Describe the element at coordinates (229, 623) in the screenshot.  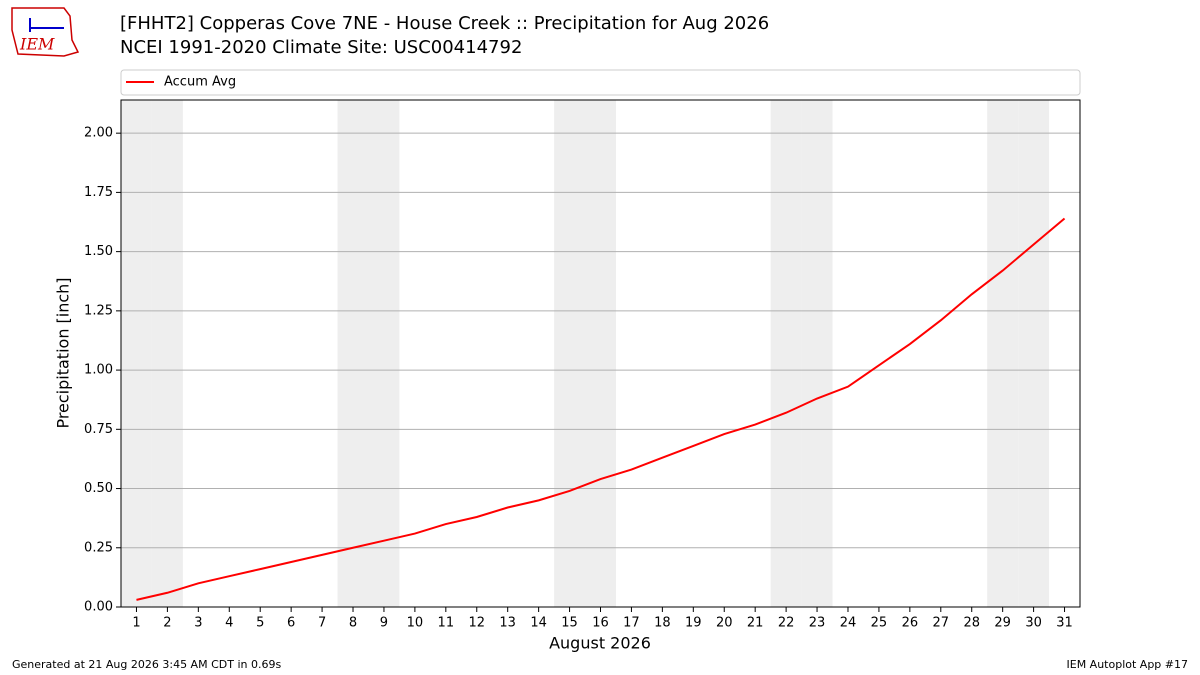
I see `x-tick-label: 4` at that location.